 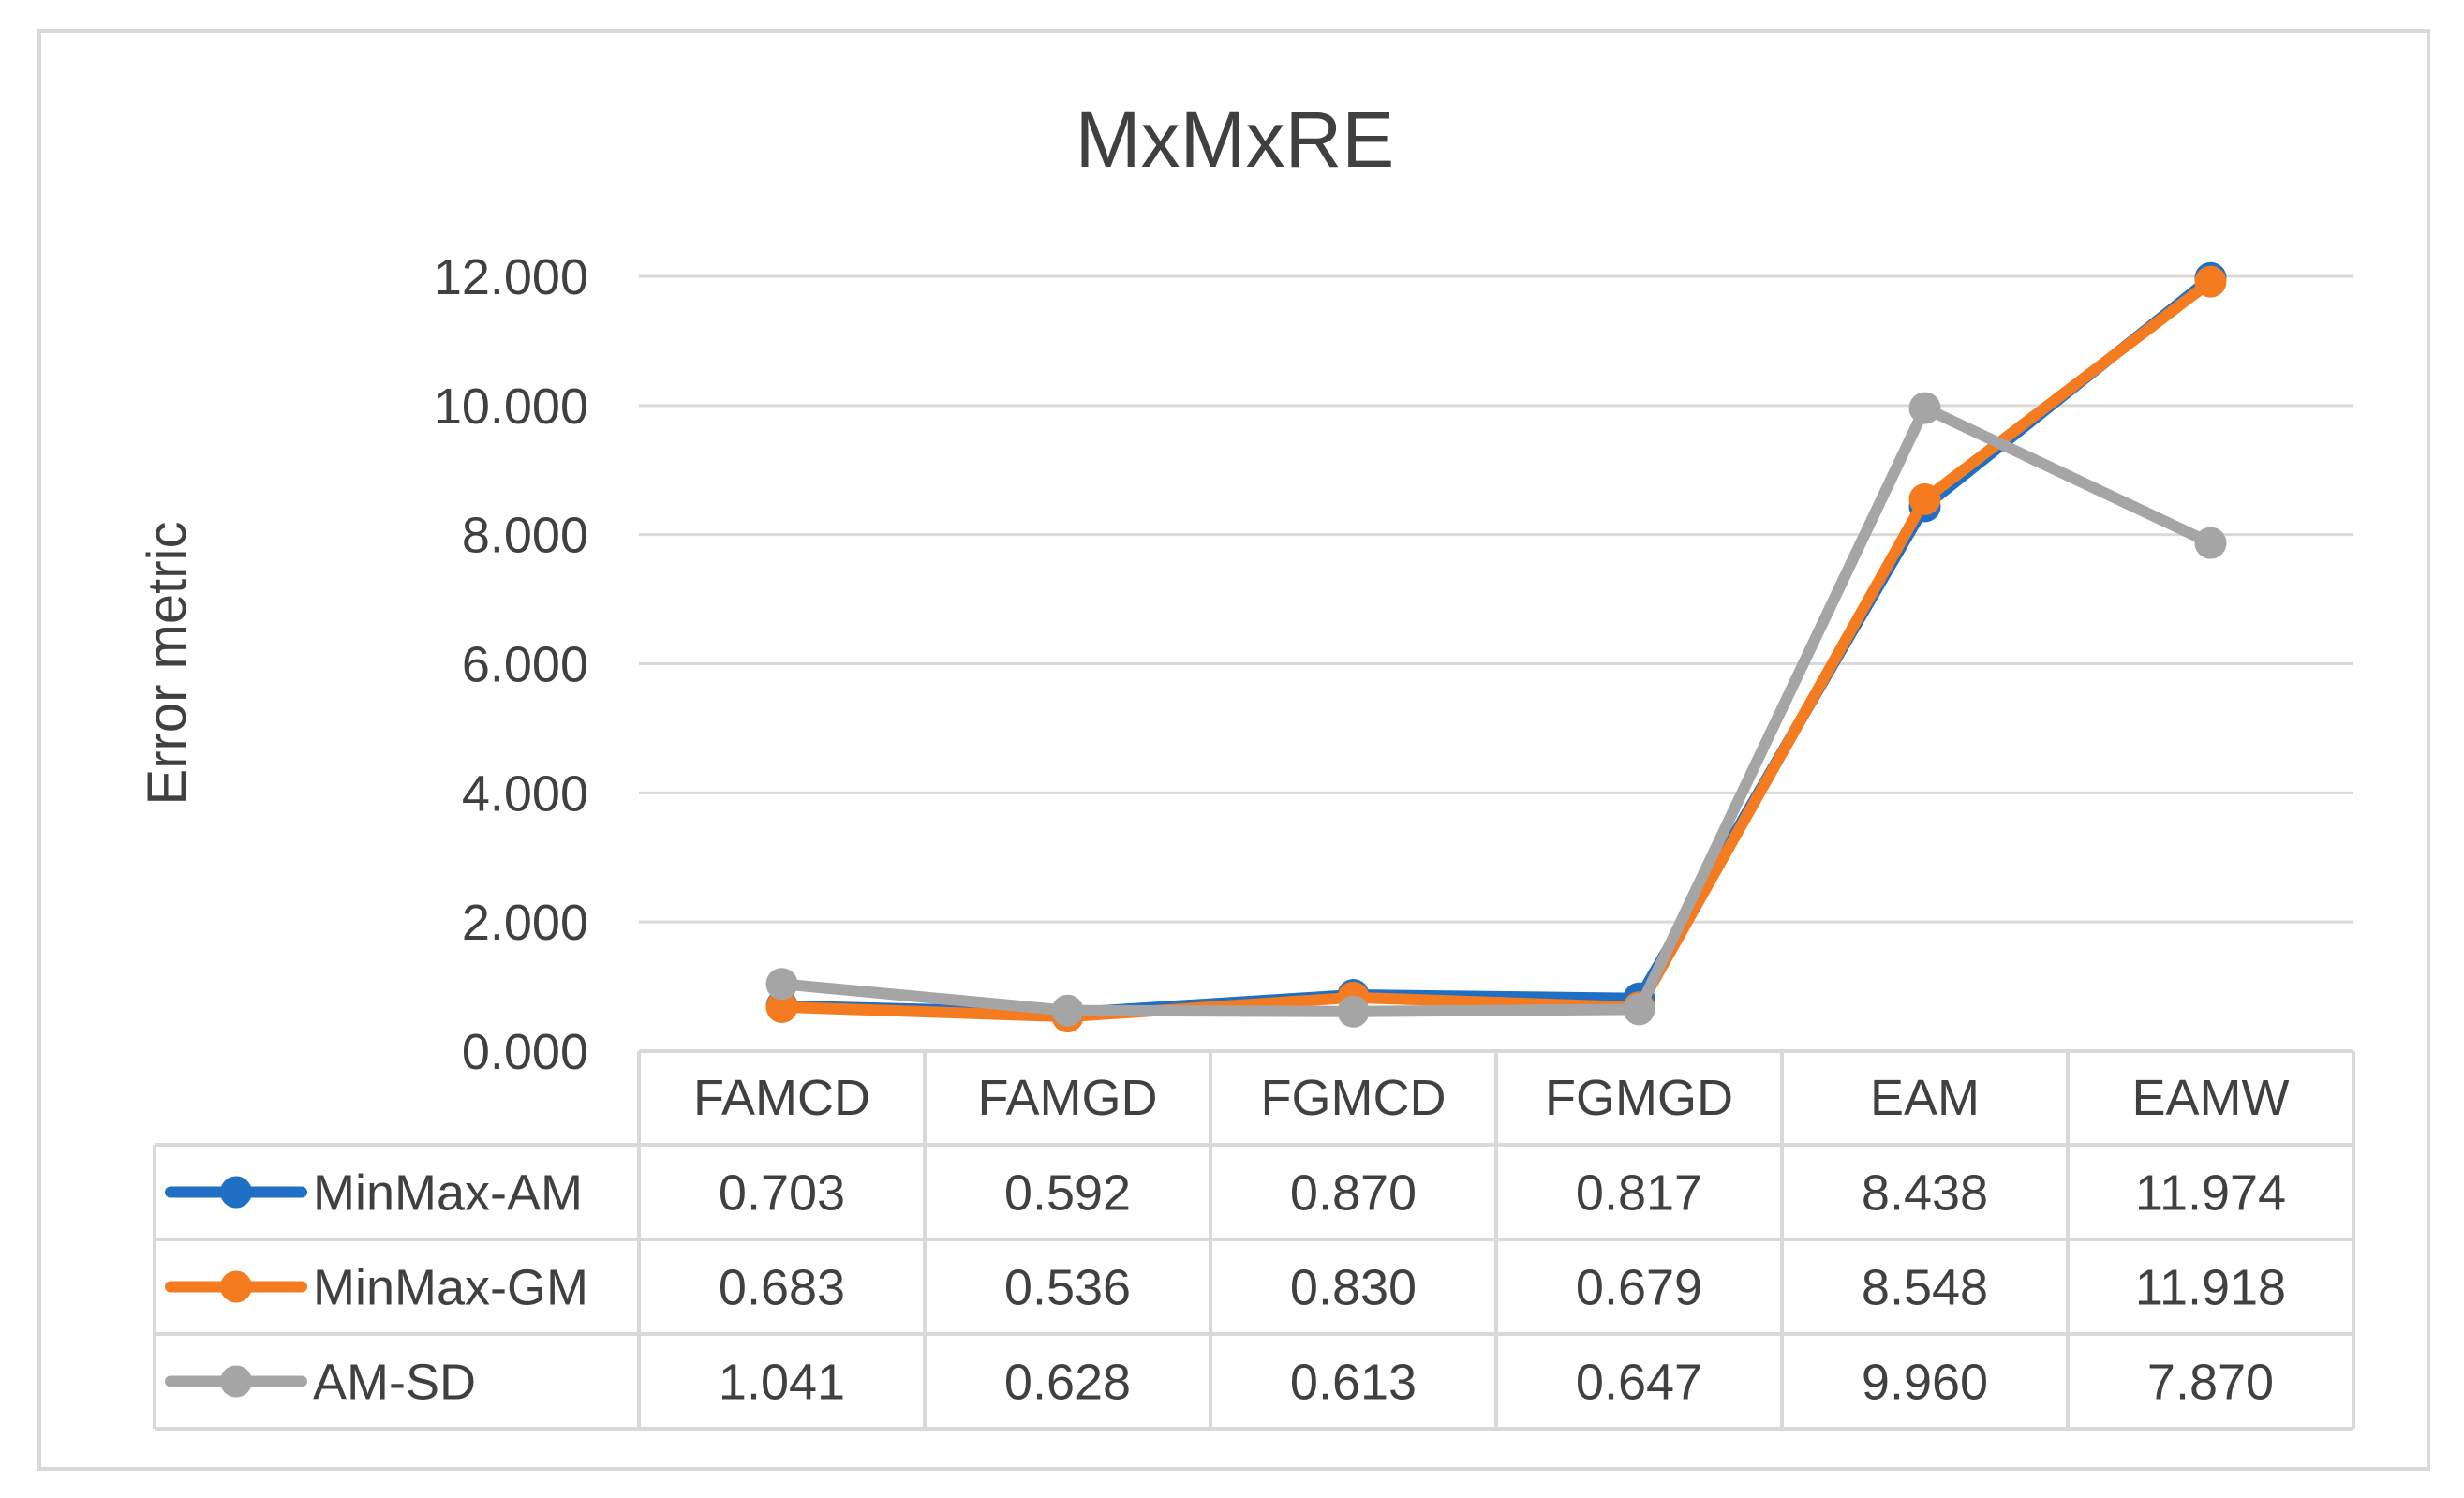 What do you see at coordinates (511, 277) in the screenshot?
I see `y-tick-label: 12.000` at bounding box center [511, 277].